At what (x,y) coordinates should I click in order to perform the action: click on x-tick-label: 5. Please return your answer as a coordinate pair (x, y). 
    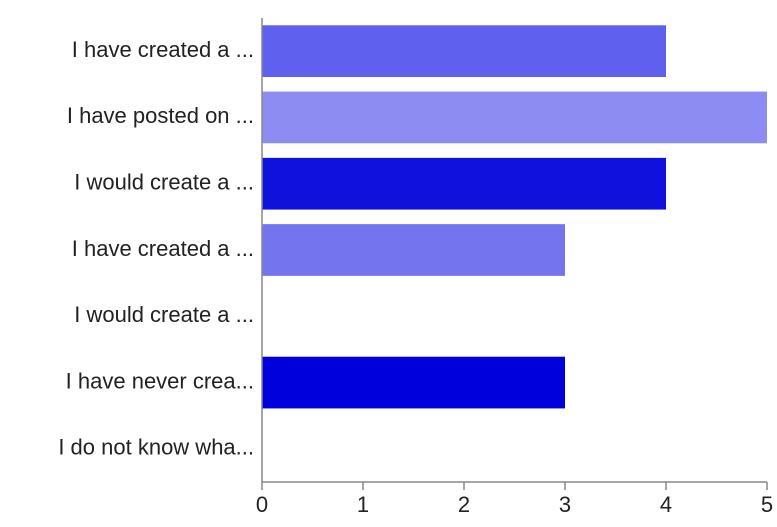
    Looking at the image, I should click on (767, 504).